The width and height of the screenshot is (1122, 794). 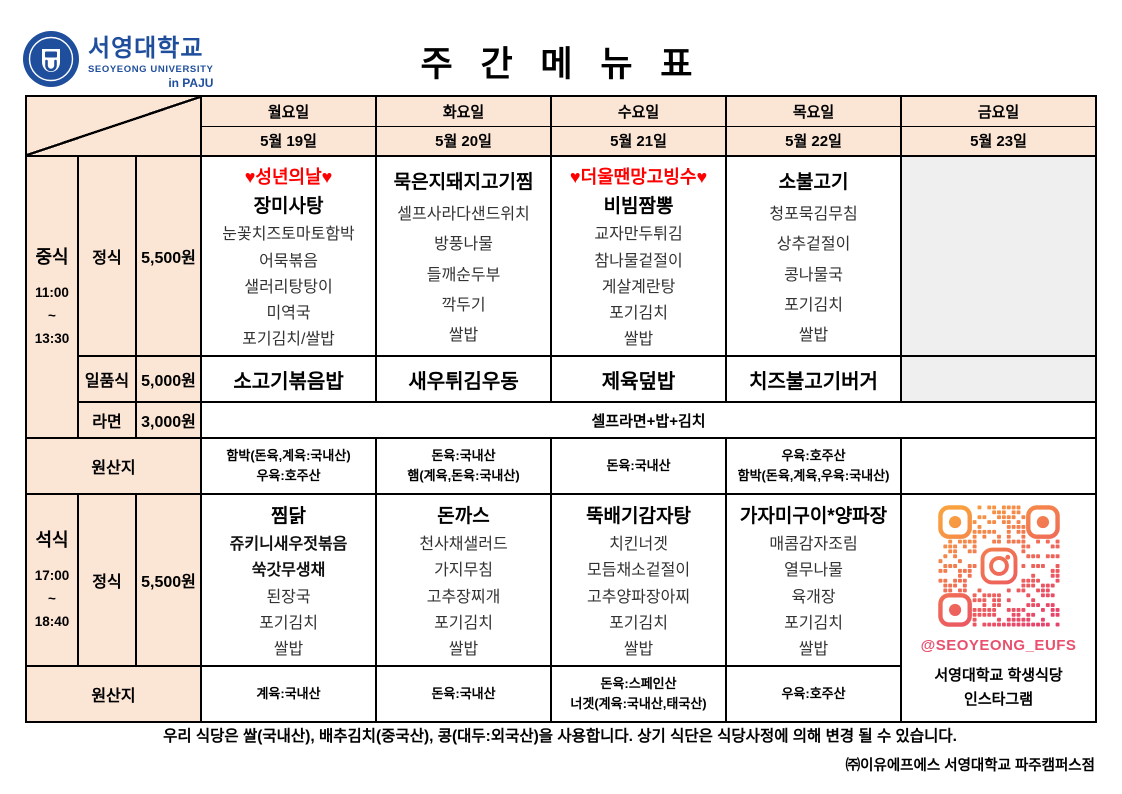 What do you see at coordinates (288, 287) in the screenshot?
I see `menu-item: 샐러리탕탕이` at bounding box center [288, 287].